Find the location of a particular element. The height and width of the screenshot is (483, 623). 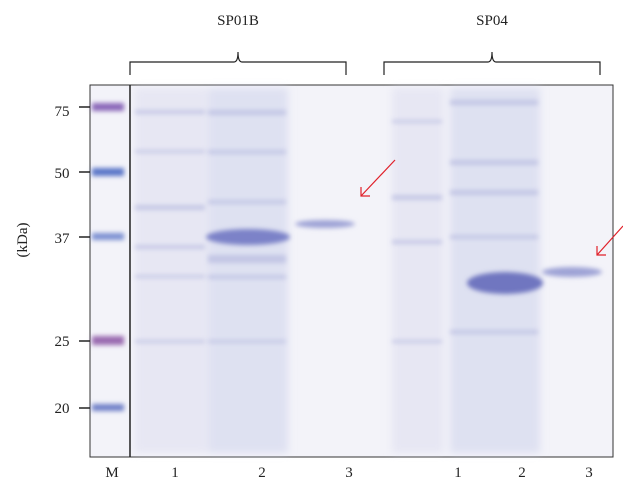

marker-label: 50 is located at coordinates (62, 174).